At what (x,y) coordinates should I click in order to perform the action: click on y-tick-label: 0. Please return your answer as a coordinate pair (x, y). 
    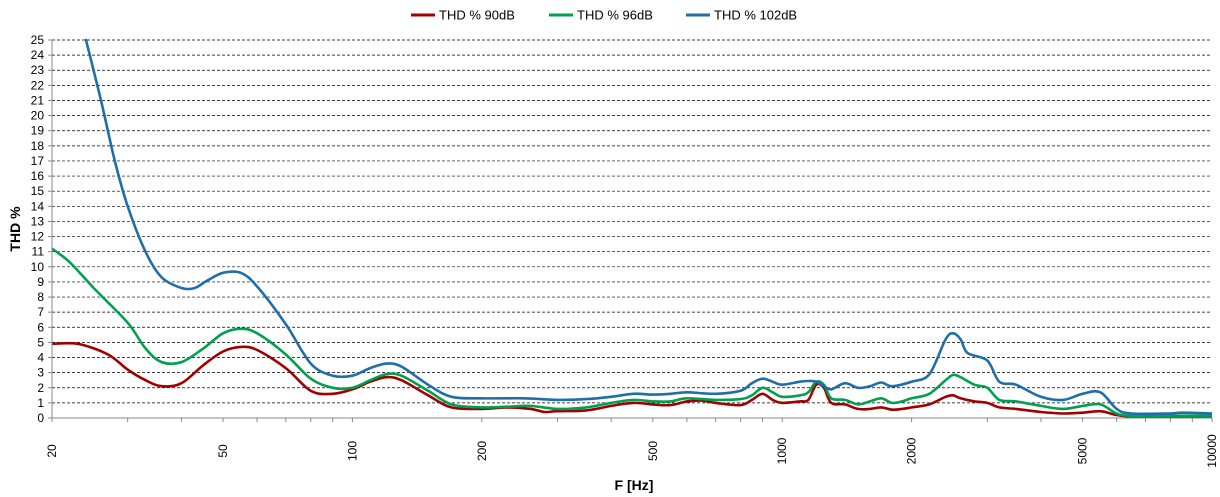
    Looking at the image, I should click on (40, 418).